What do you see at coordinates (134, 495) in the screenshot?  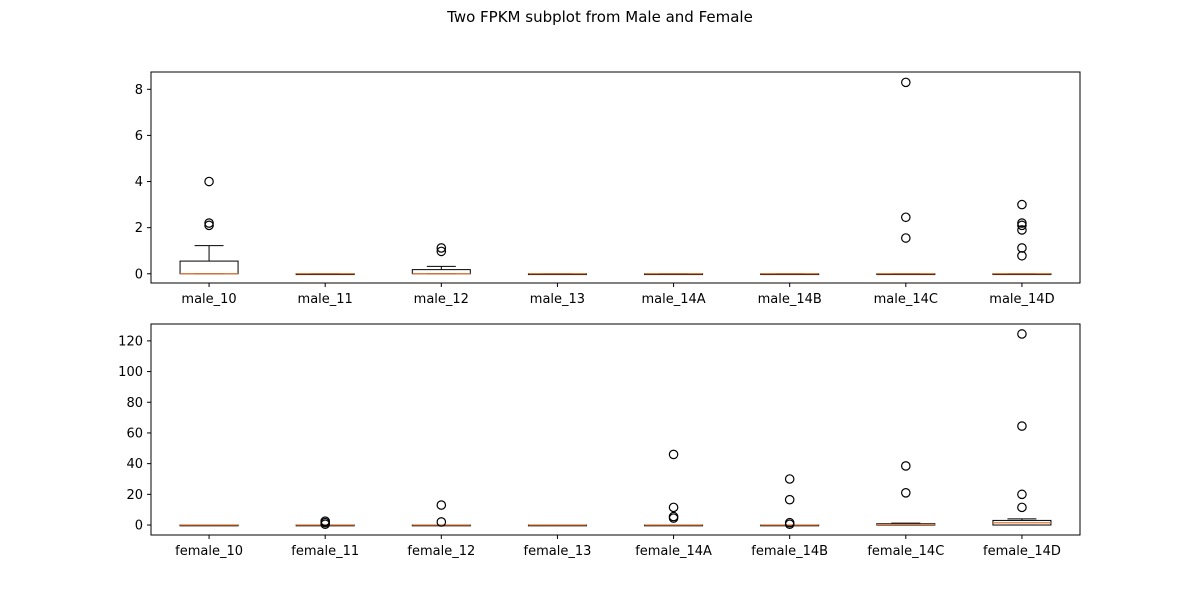 I see `y-tick-label: 20` at bounding box center [134, 495].